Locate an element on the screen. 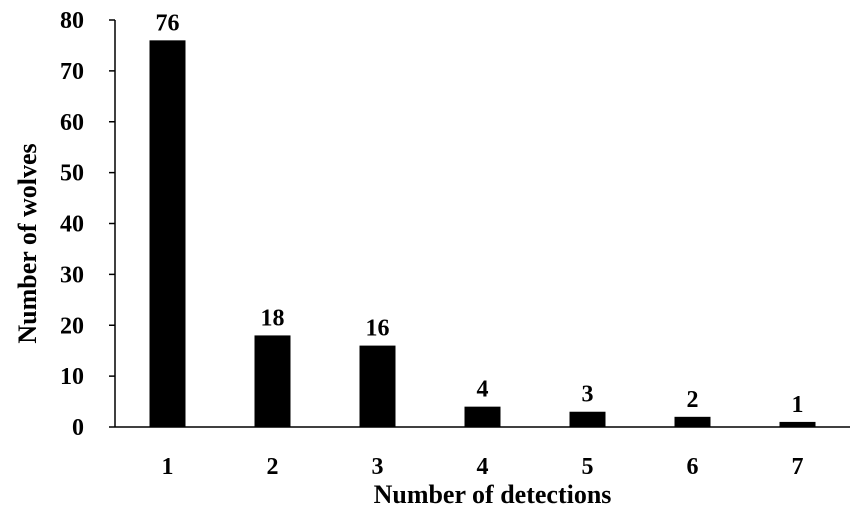 Image resolution: width=862 pixels, height=512 pixels. data-label: 2 is located at coordinates (693, 400).